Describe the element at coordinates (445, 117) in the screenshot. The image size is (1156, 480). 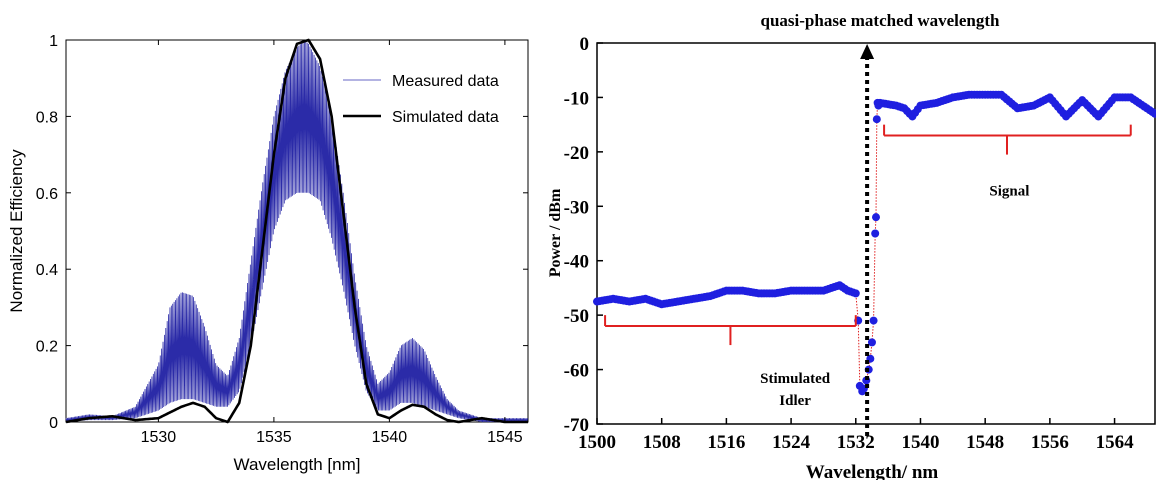
I see `legend-label-simulated: Simulated data` at that location.